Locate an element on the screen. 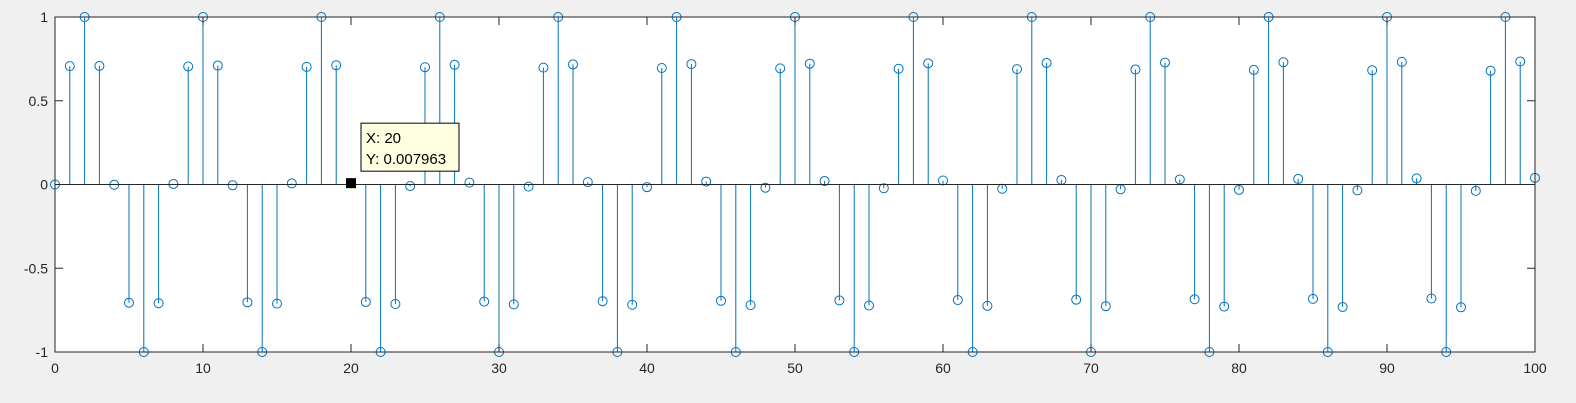 The height and width of the screenshot is (403, 1576). y-tick-label: 0.5 is located at coordinates (39, 101).